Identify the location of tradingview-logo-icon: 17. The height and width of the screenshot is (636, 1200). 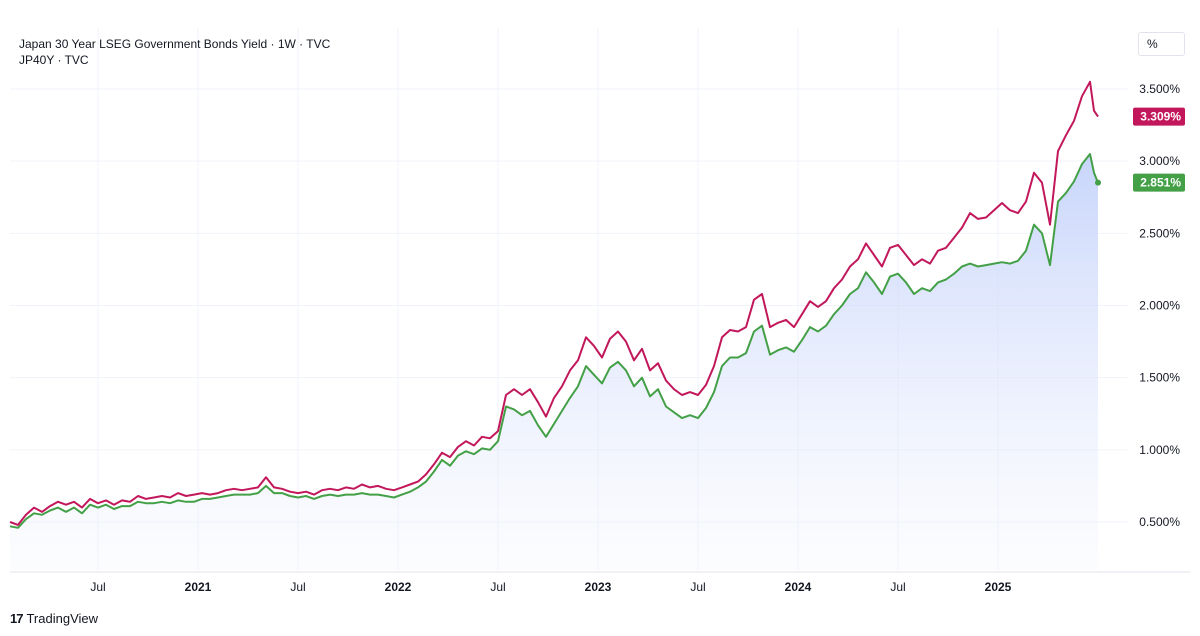
(17, 618).